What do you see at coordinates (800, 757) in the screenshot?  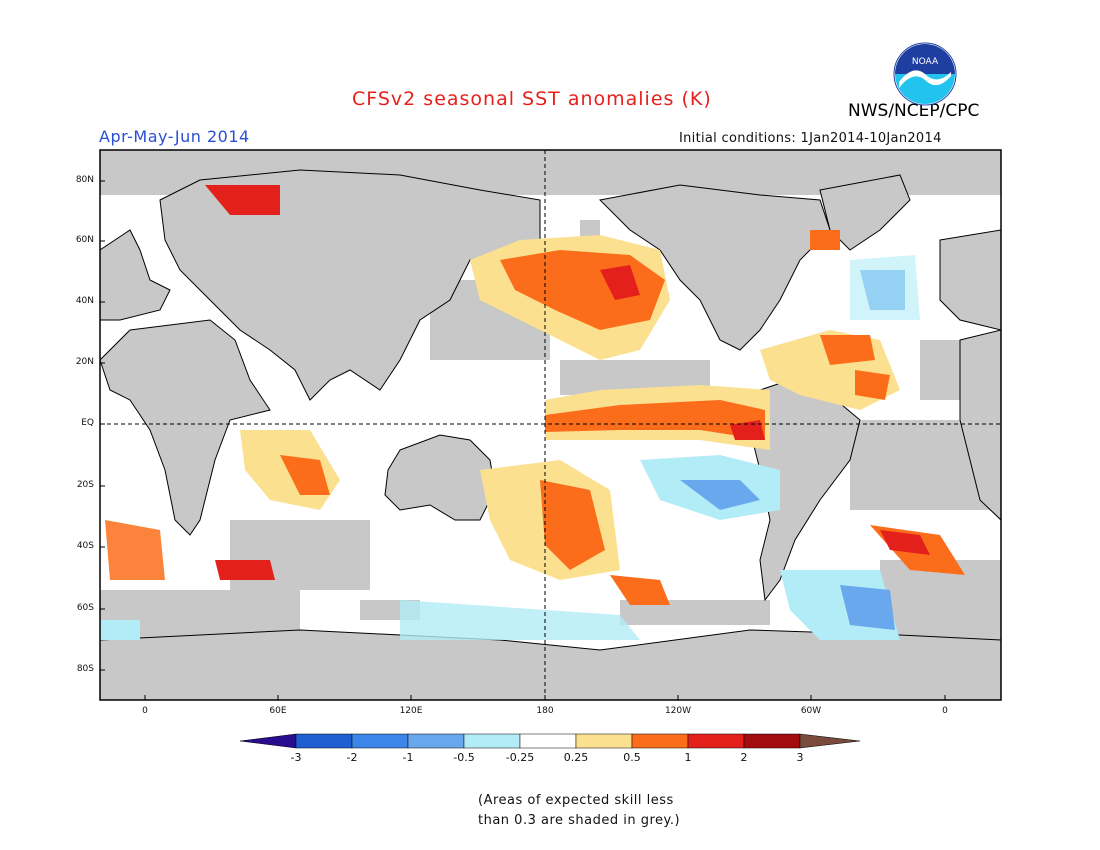 I see `colorbar-label: 3` at bounding box center [800, 757].